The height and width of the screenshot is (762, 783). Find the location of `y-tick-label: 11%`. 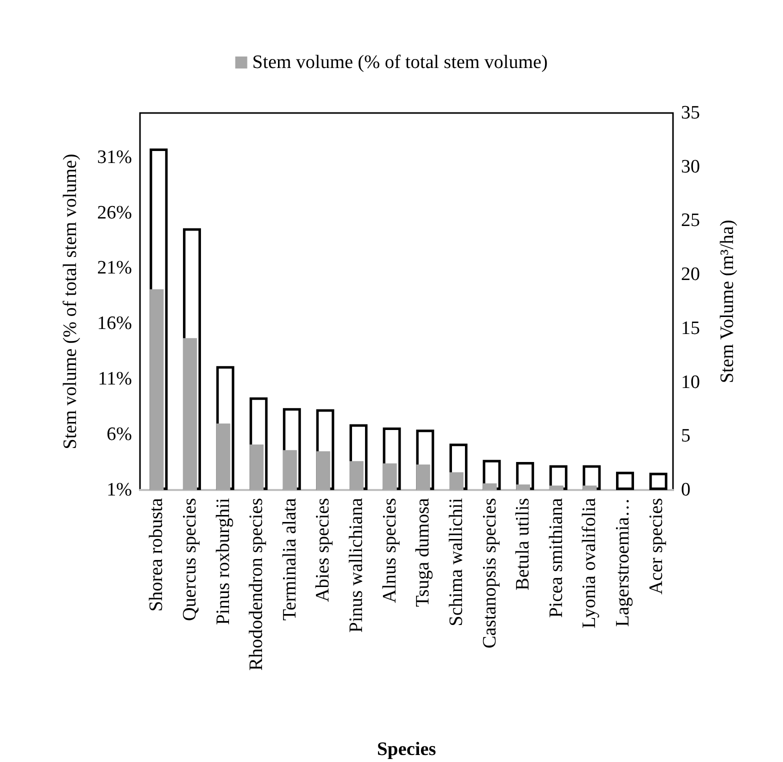

y-tick-label: 11% is located at coordinates (115, 379).